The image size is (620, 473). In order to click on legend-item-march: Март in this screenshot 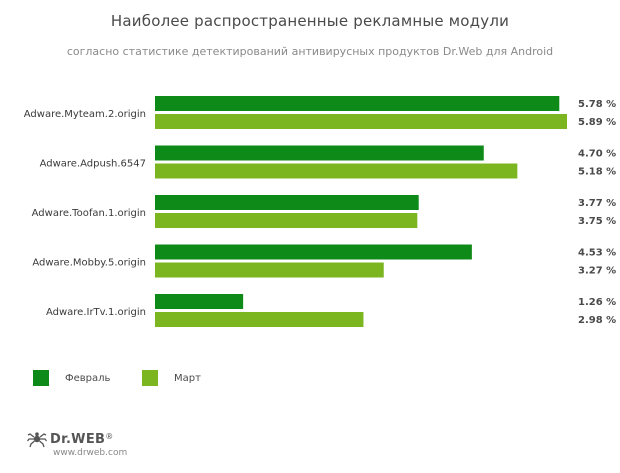, I will do `click(171, 378)`.